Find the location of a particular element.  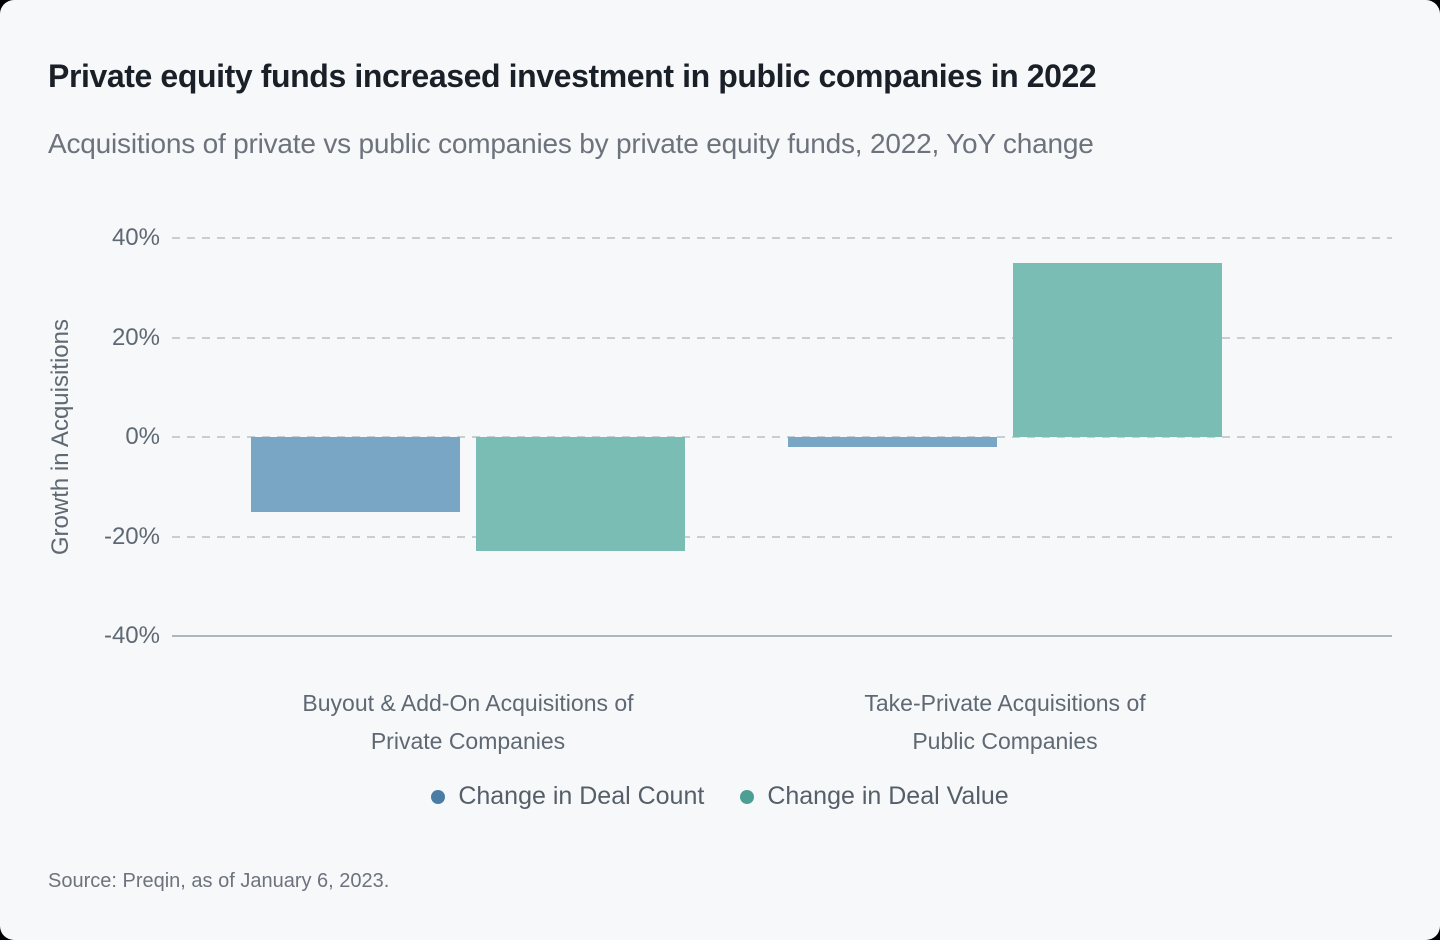

legend-item: Change in Deal Count is located at coordinates (567, 796).